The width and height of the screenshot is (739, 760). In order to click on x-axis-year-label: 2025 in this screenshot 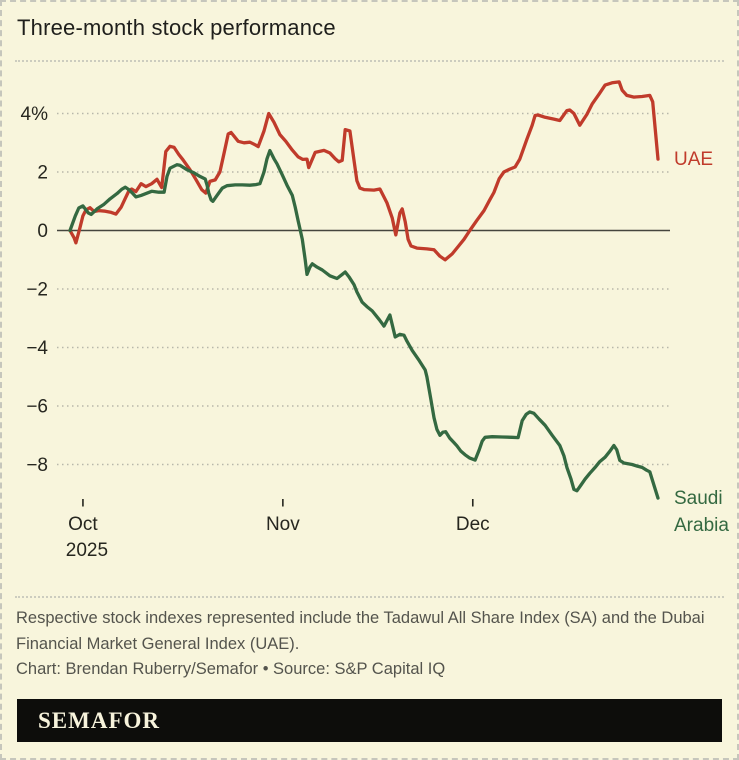, I will do `click(87, 550)`.